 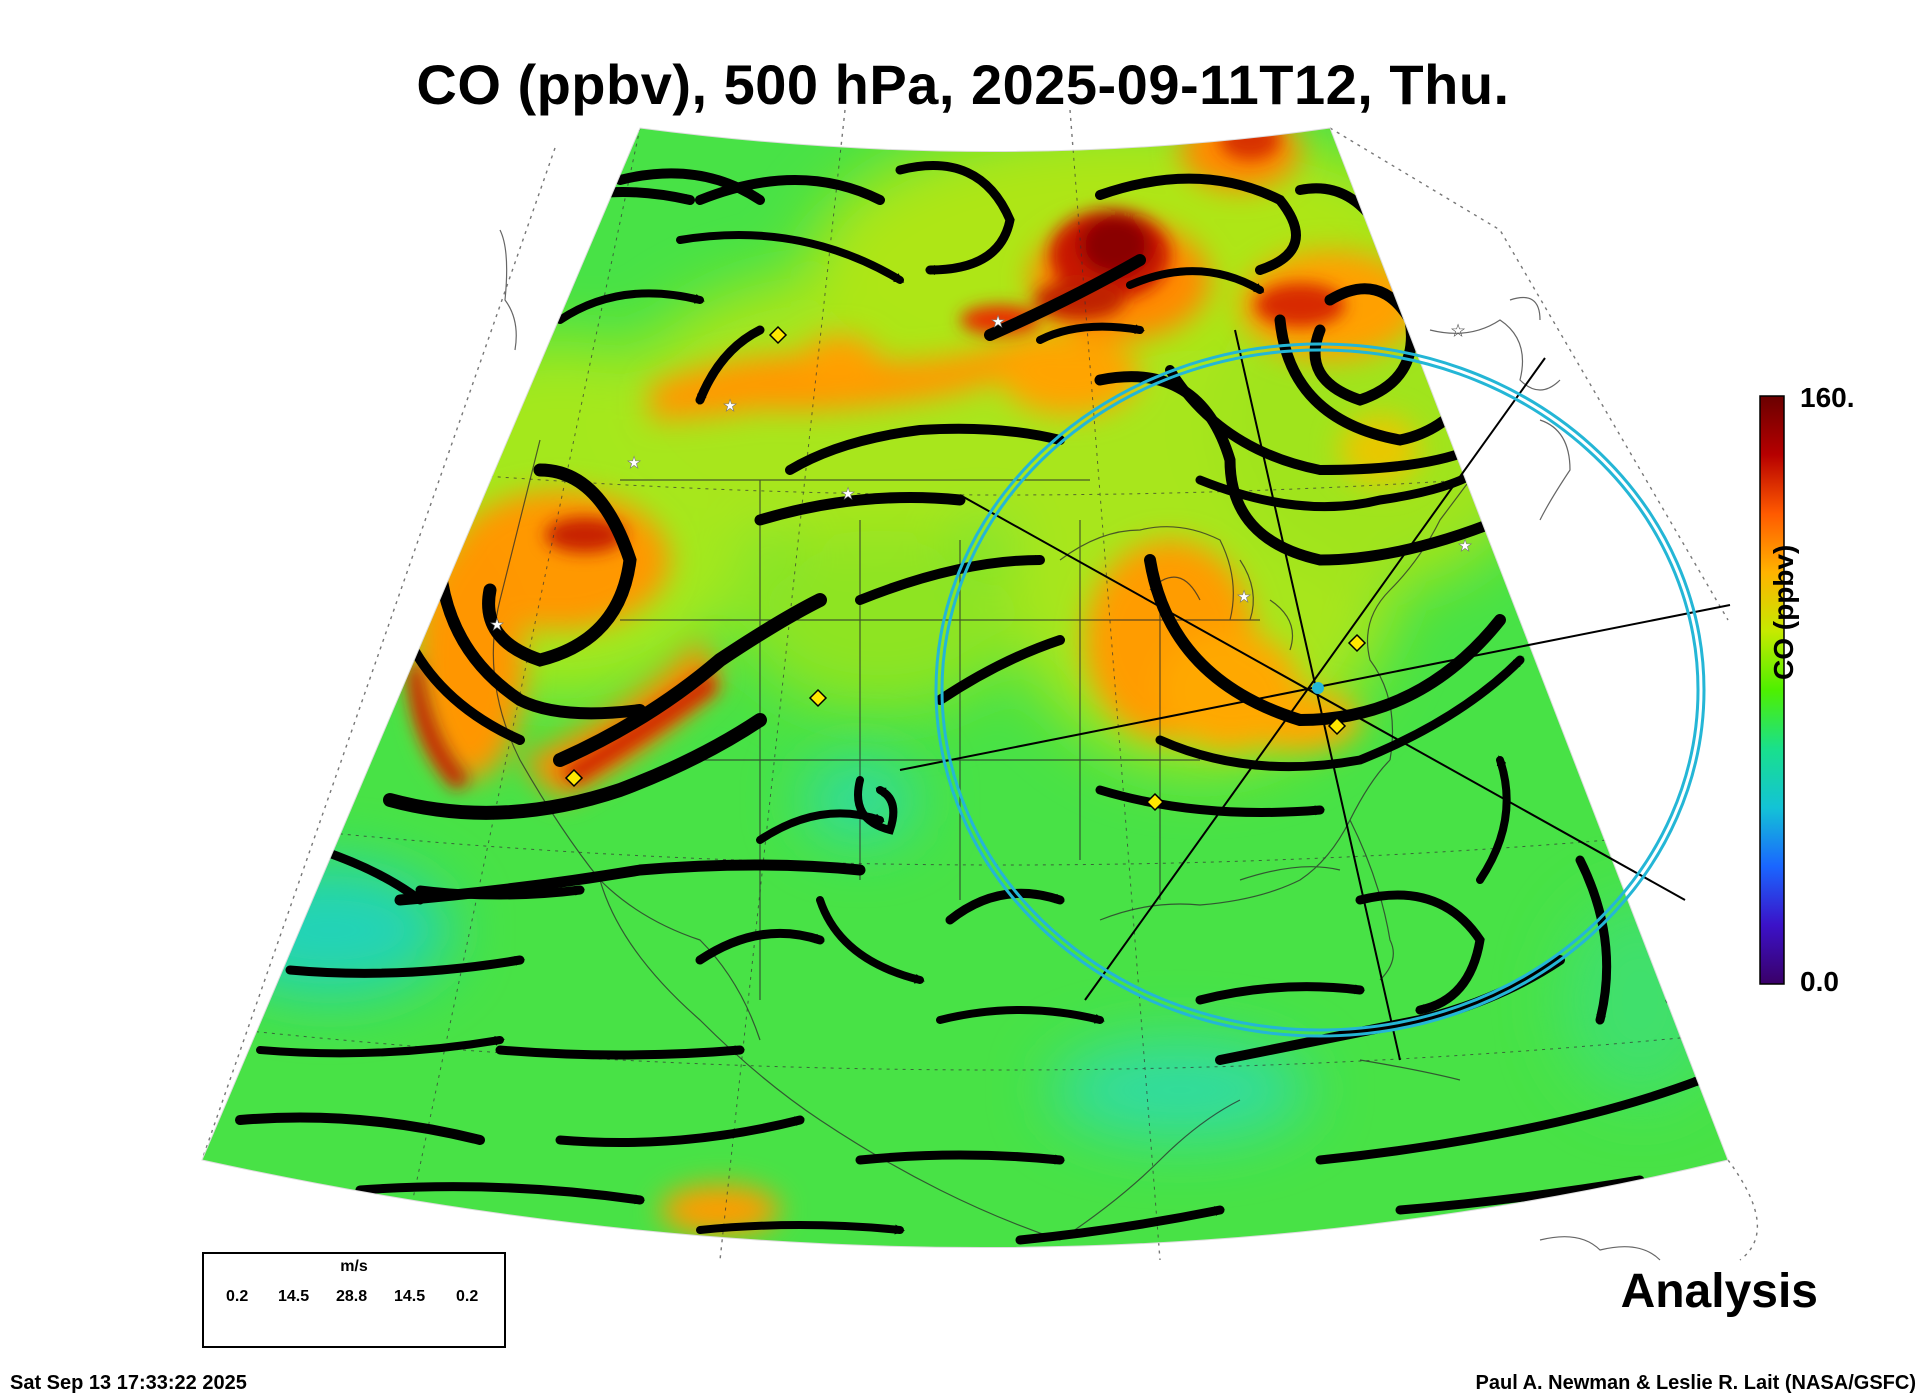 I want to click on plot-title: CO (ppbv), 500 hPa, 2025-09-11T12, Thu., so click(x=963, y=84).